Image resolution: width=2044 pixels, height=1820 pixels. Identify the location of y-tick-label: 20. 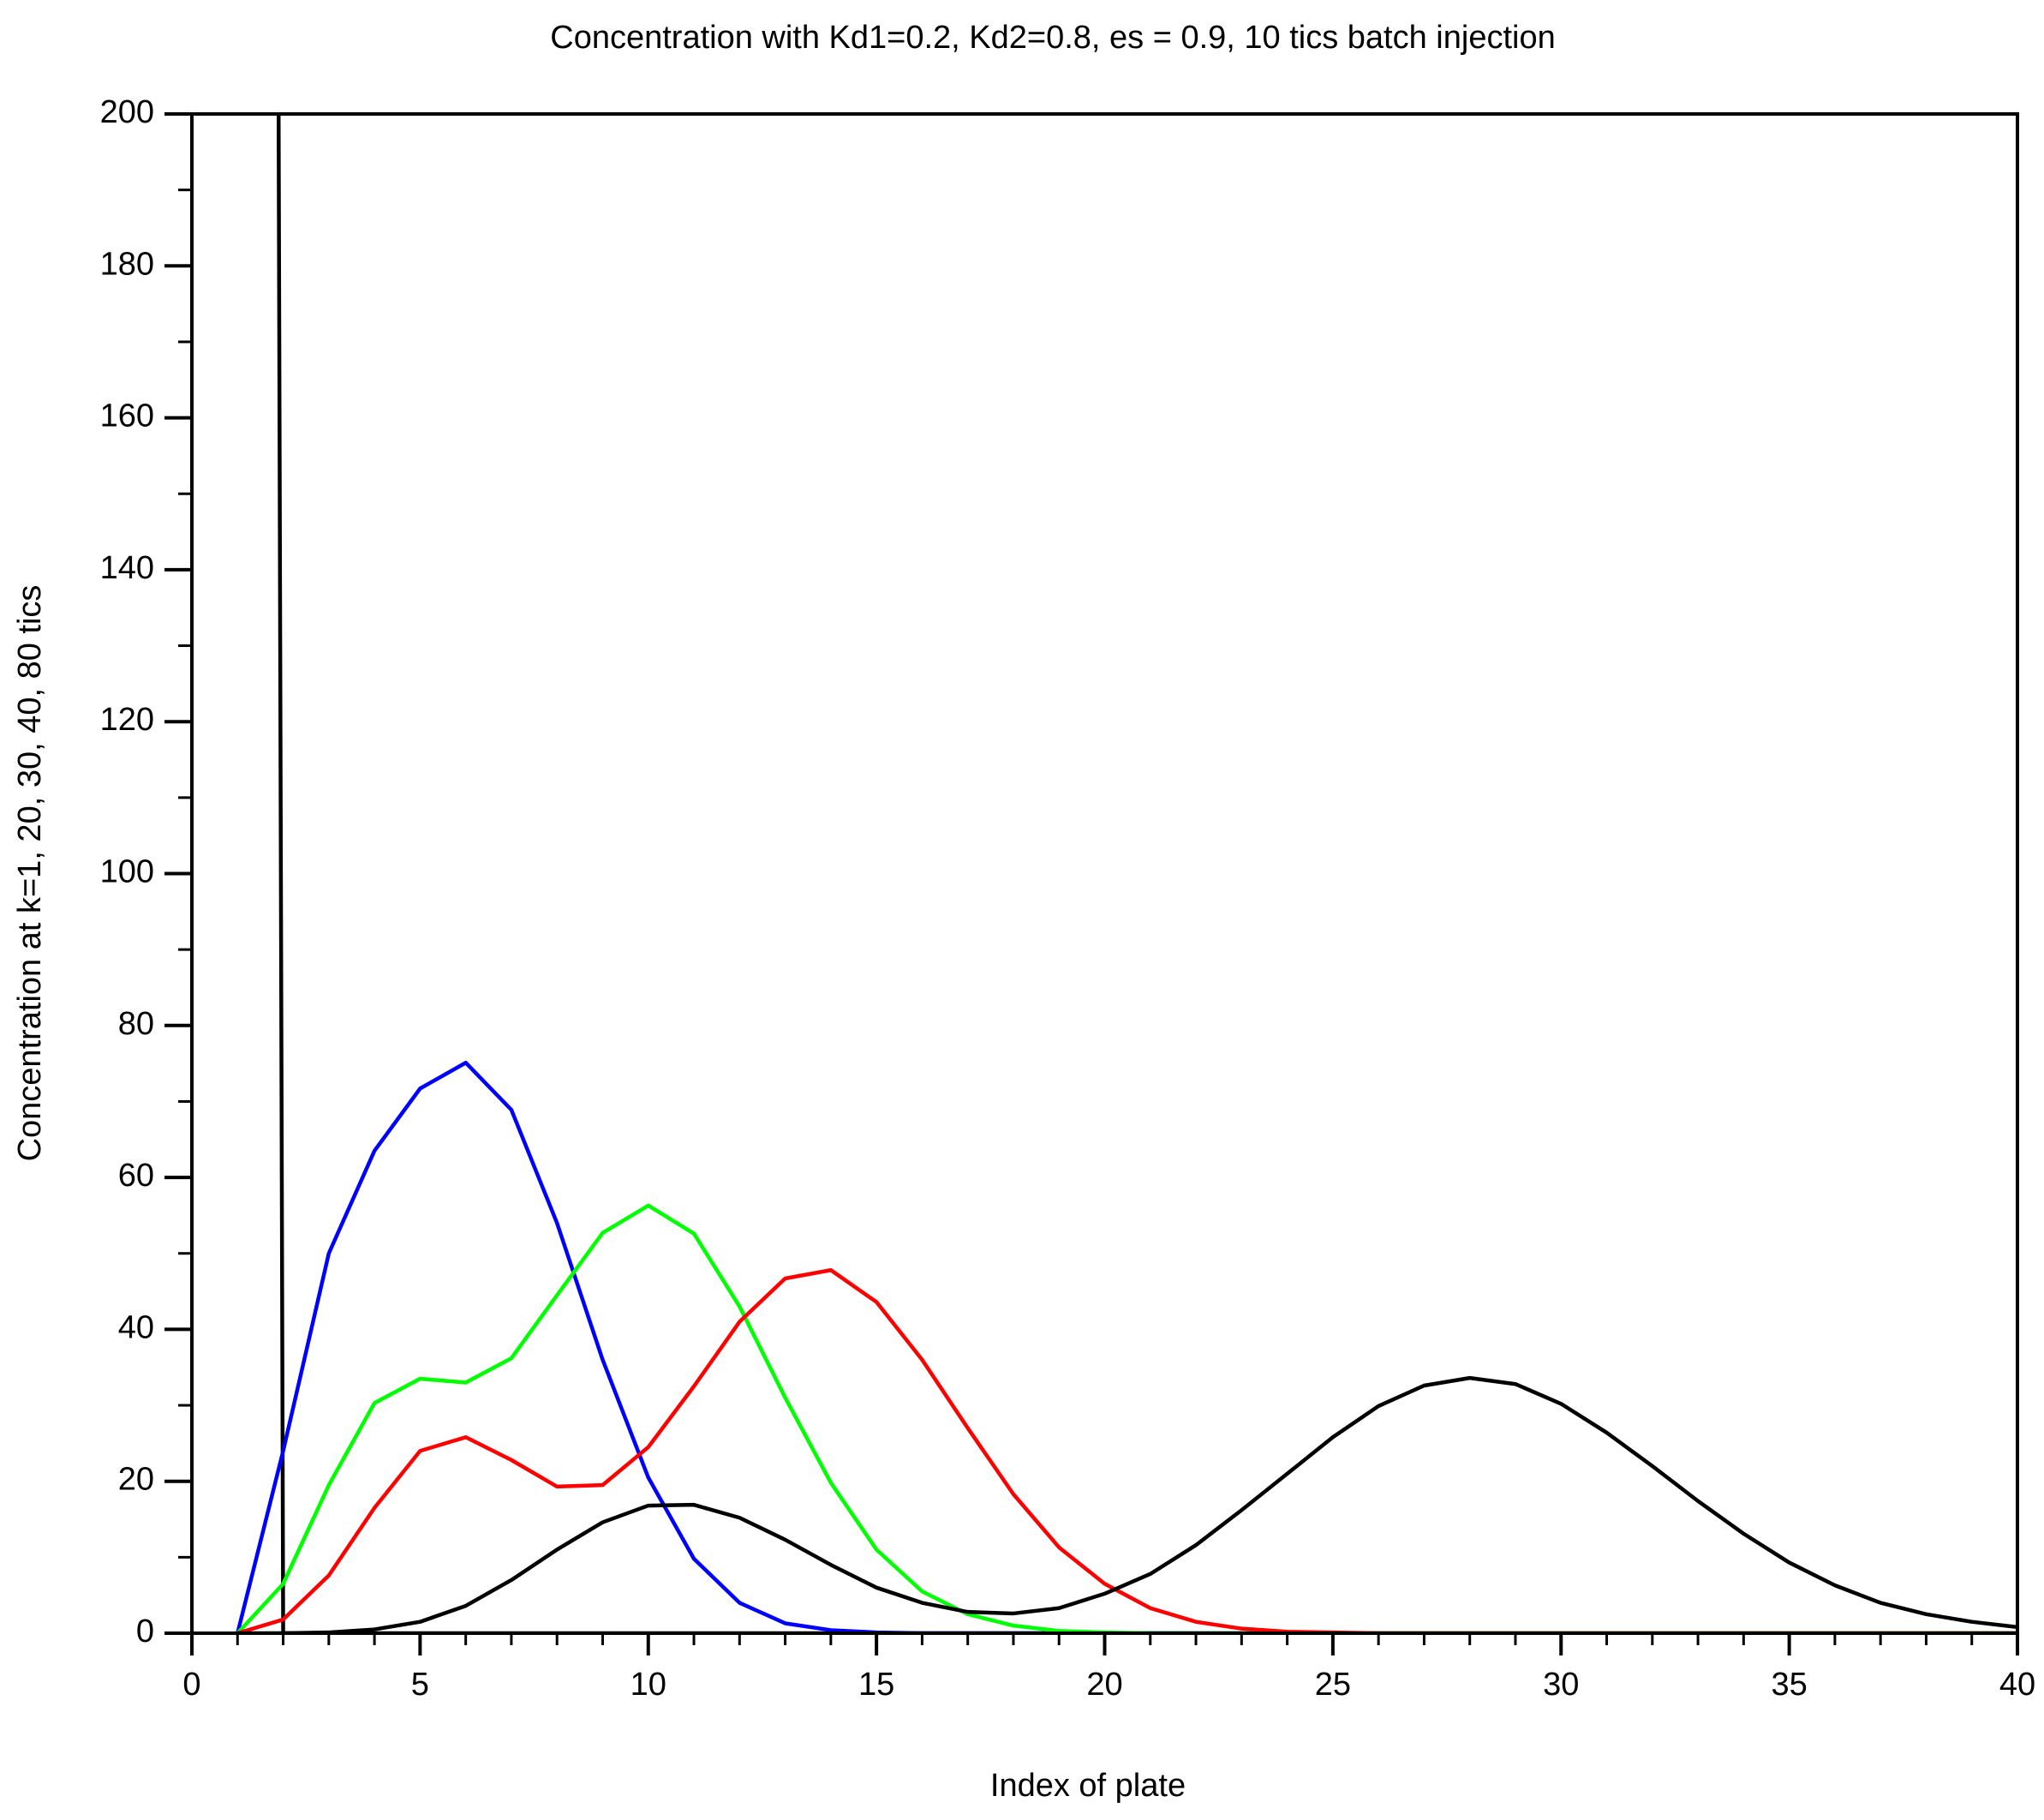
(136, 1480).